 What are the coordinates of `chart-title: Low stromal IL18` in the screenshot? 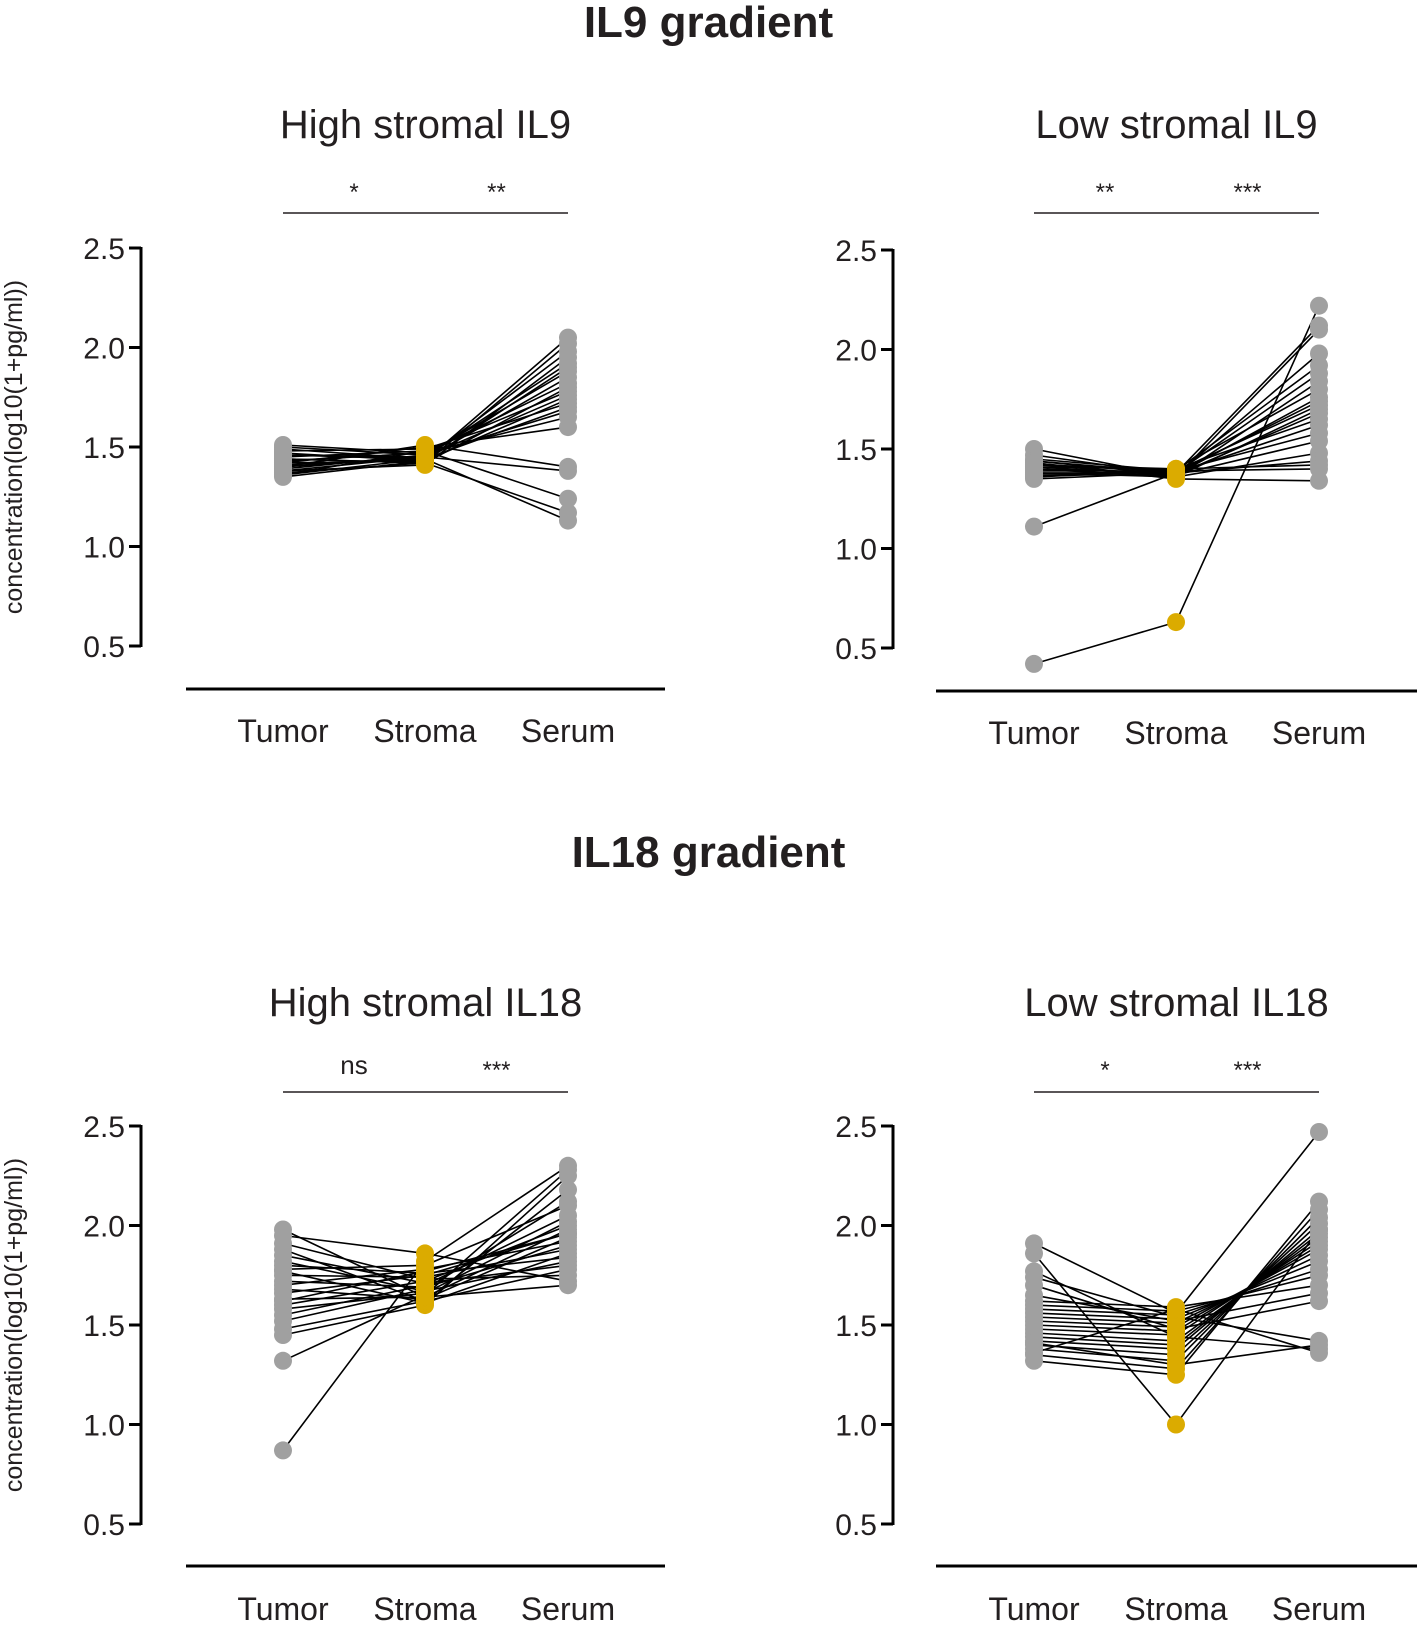 It's located at (1176, 1003).